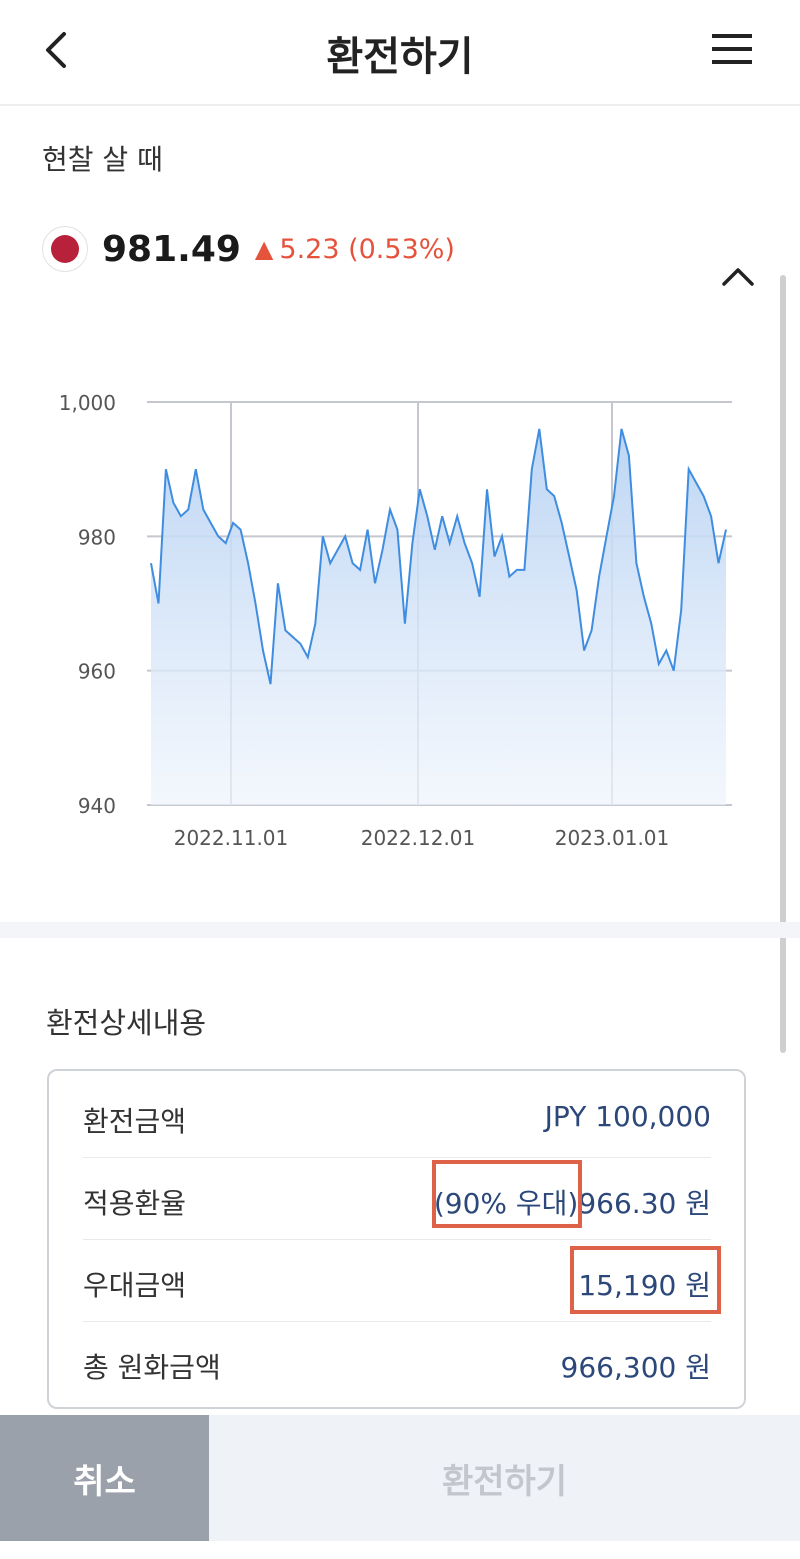 The width and height of the screenshot is (800, 1559). I want to click on page-title: 환전하기, so click(400, 57).